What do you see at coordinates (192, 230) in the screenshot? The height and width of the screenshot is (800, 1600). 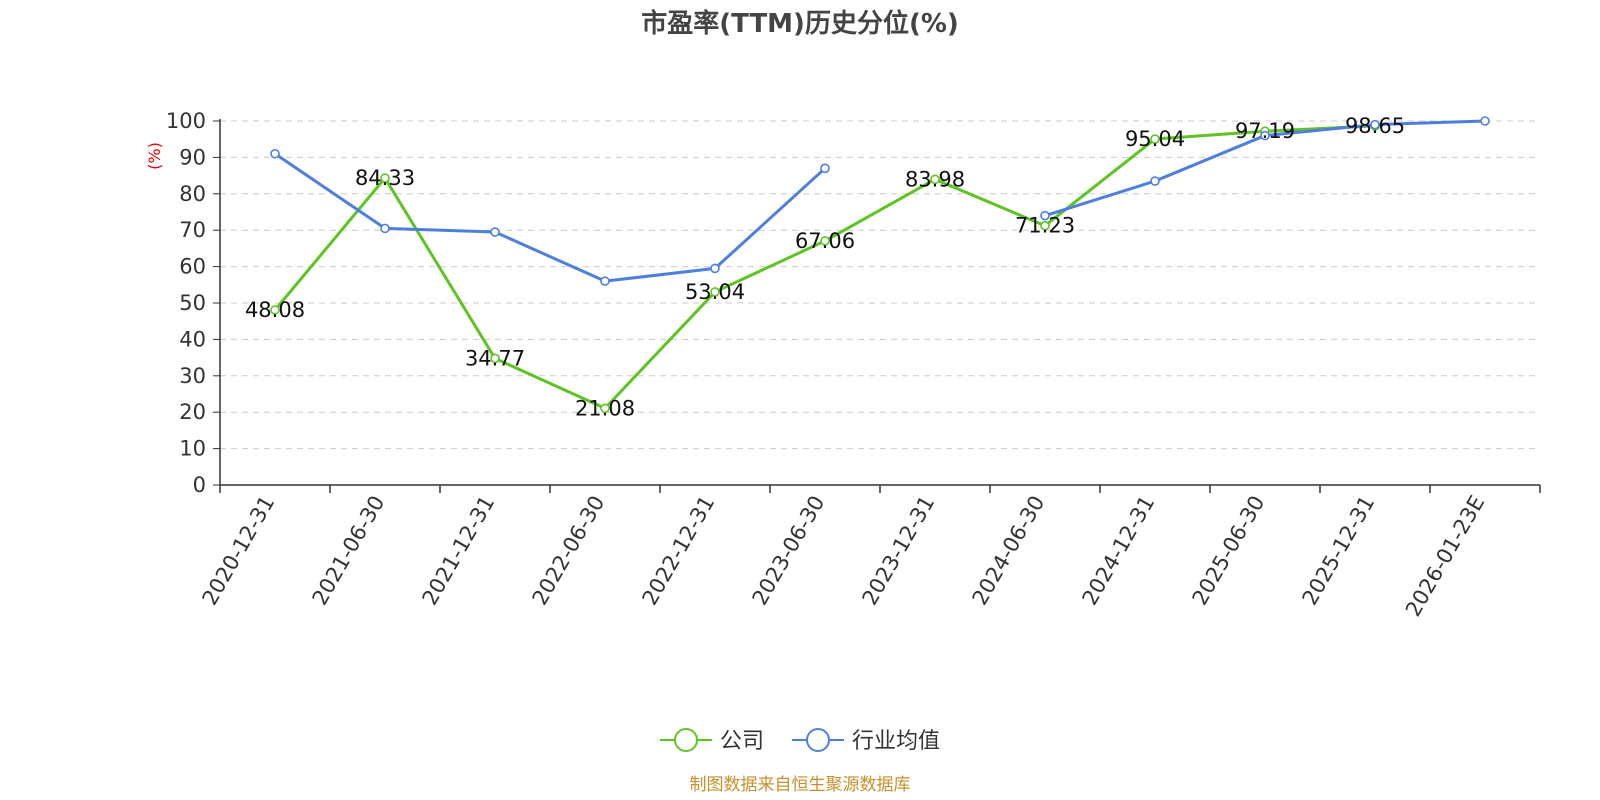 I see `y-tick-label: 70` at bounding box center [192, 230].